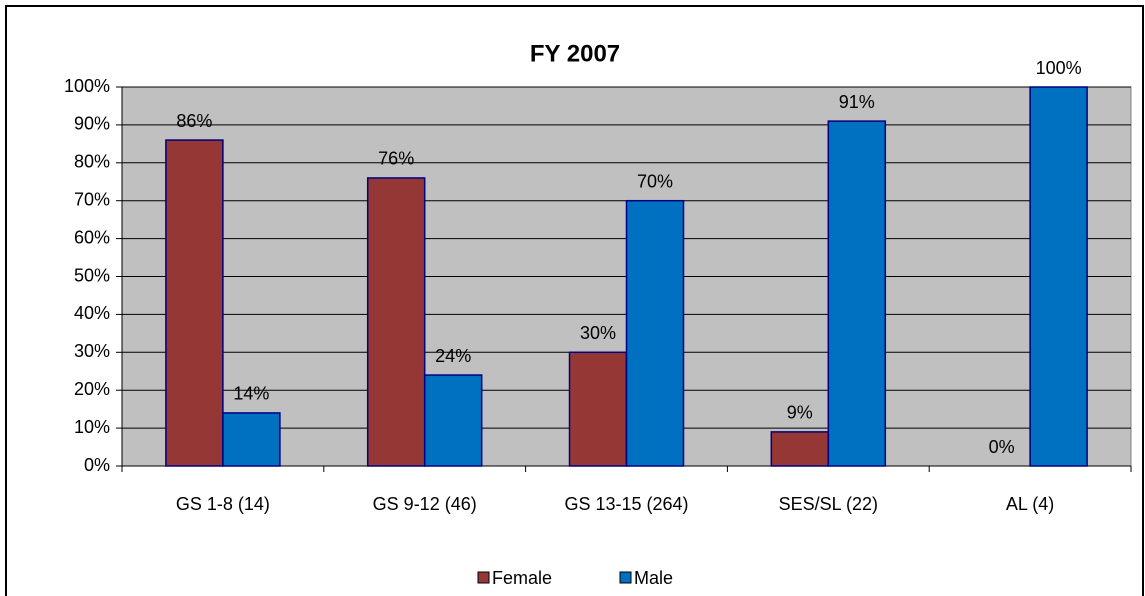 The width and height of the screenshot is (1145, 596). What do you see at coordinates (425, 504) in the screenshot?
I see `x-tick-label: GS 9-12 (46)` at bounding box center [425, 504].